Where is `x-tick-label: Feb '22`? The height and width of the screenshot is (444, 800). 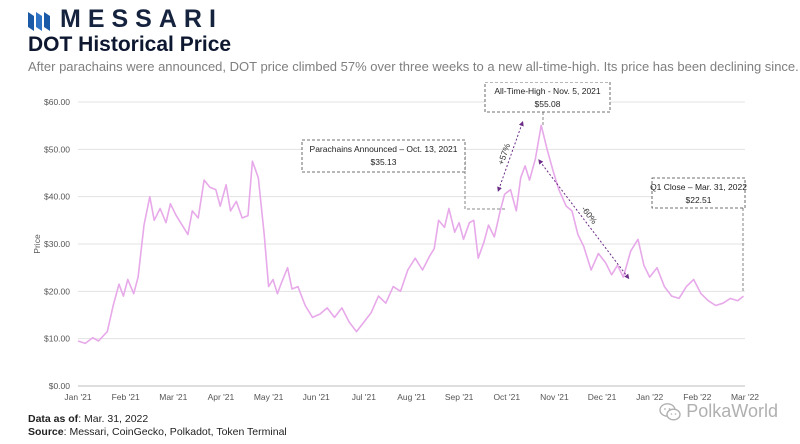
x-tick-label: Feb '22 is located at coordinates (697, 397).